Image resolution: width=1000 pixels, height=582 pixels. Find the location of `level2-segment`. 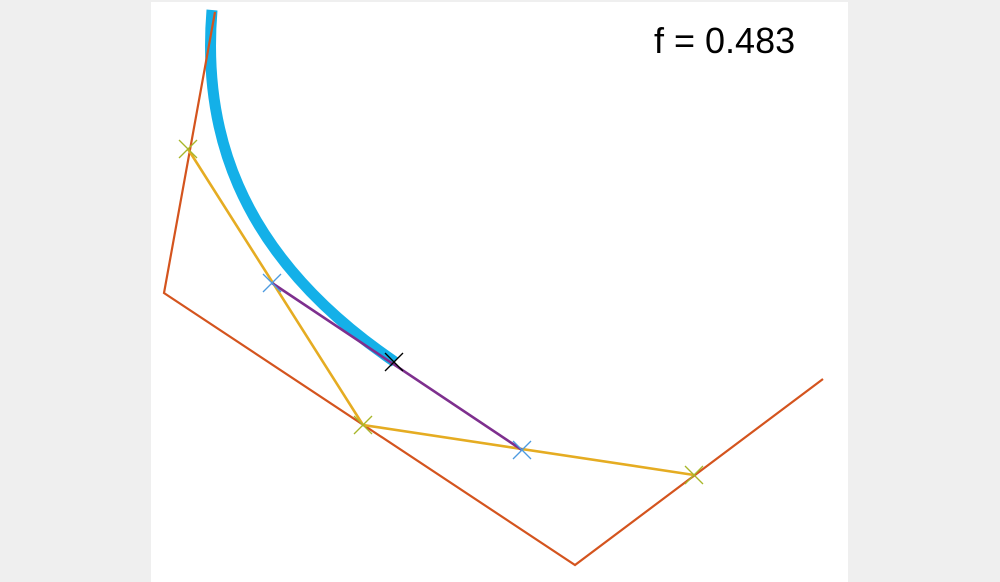

level2-segment is located at coordinates (397, 366).